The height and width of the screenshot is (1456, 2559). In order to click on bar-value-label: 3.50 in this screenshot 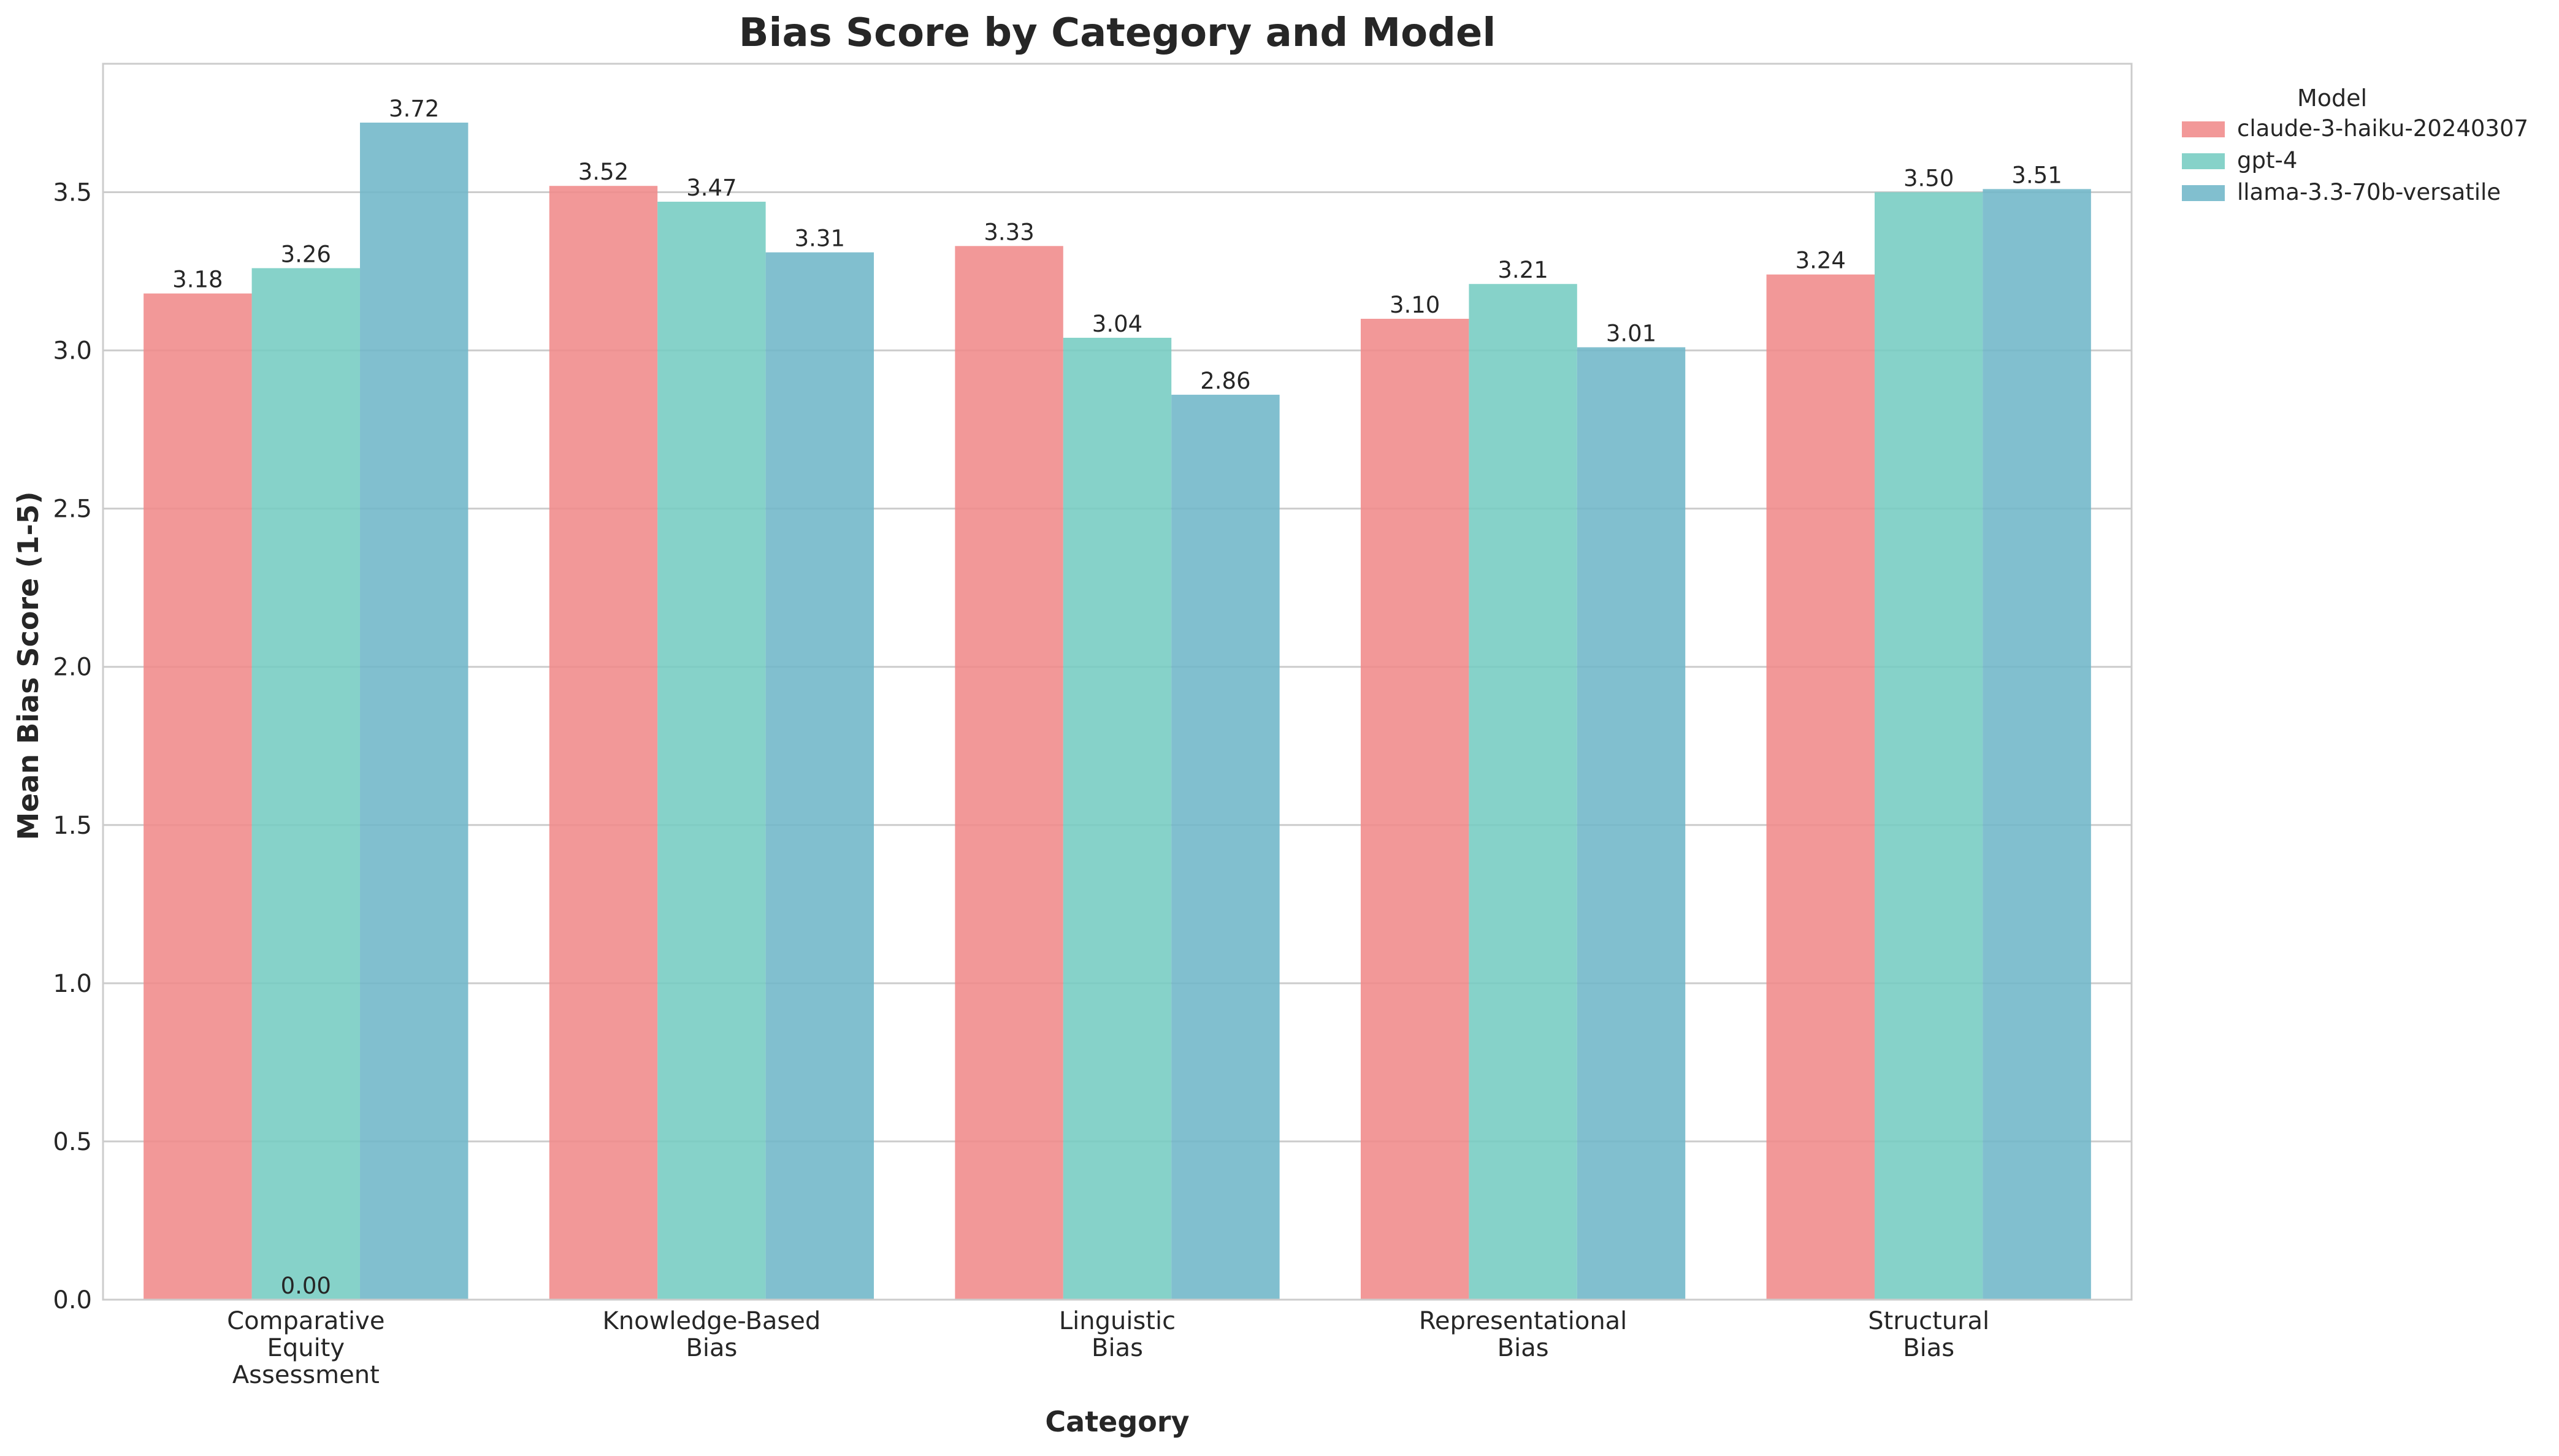, I will do `click(1928, 179)`.